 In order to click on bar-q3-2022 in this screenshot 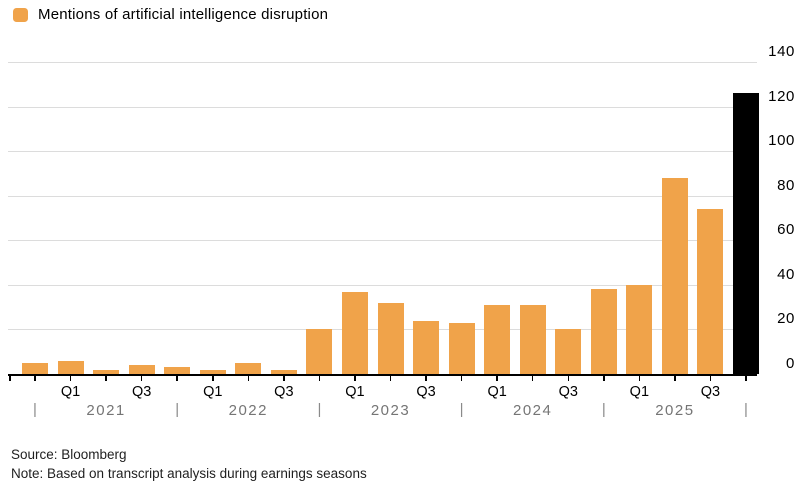, I will do `click(283, 371)`.